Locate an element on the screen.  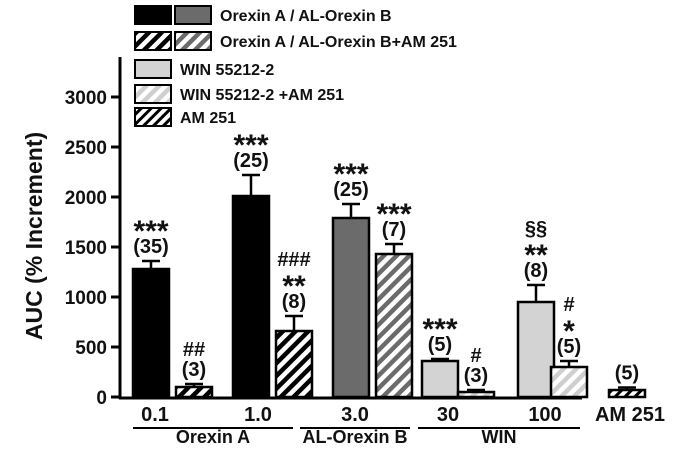
legend-entry-5: AM 251 is located at coordinates (185, 117).